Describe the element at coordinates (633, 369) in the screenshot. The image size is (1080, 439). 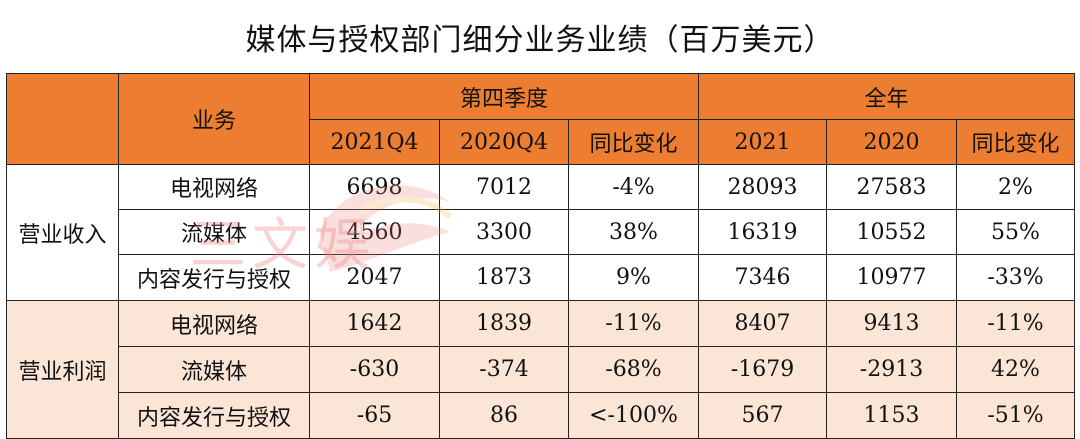
I see `cell-q4-yoy: -68%` at that location.